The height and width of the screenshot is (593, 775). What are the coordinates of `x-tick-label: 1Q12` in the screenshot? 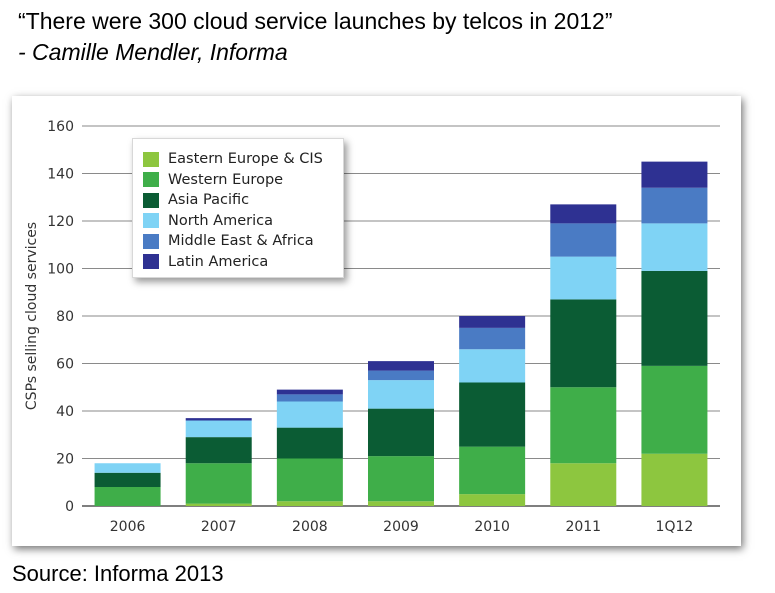 It's located at (675, 527).